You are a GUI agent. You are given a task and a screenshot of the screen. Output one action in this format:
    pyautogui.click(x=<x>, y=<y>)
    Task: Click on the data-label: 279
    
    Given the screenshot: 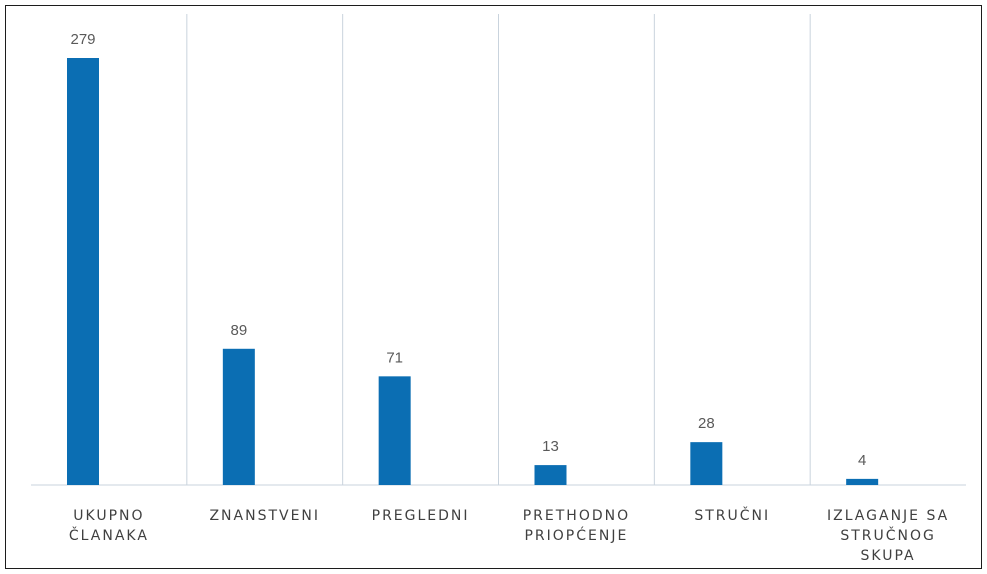 What is the action you would take?
    pyautogui.click(x=82, y=39)
    